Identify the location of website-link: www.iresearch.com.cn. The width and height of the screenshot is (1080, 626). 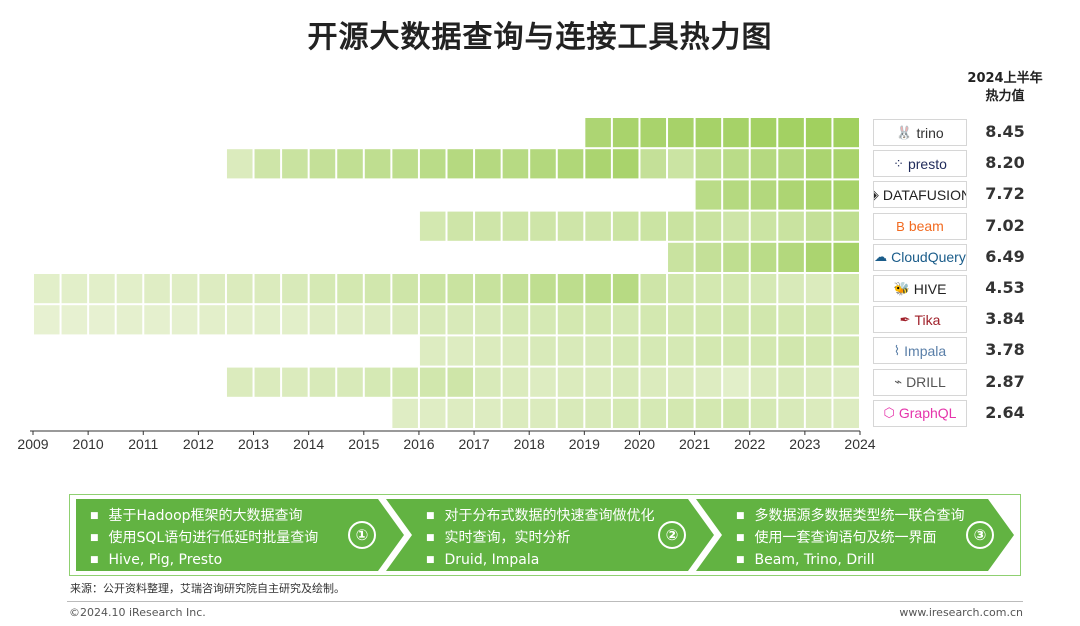
(961, 612).